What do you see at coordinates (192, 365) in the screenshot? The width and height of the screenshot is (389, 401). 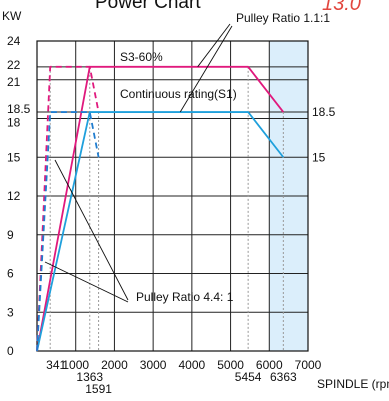 I see `x-tick-label-4000: 4000` at bounding box center [192, 365].